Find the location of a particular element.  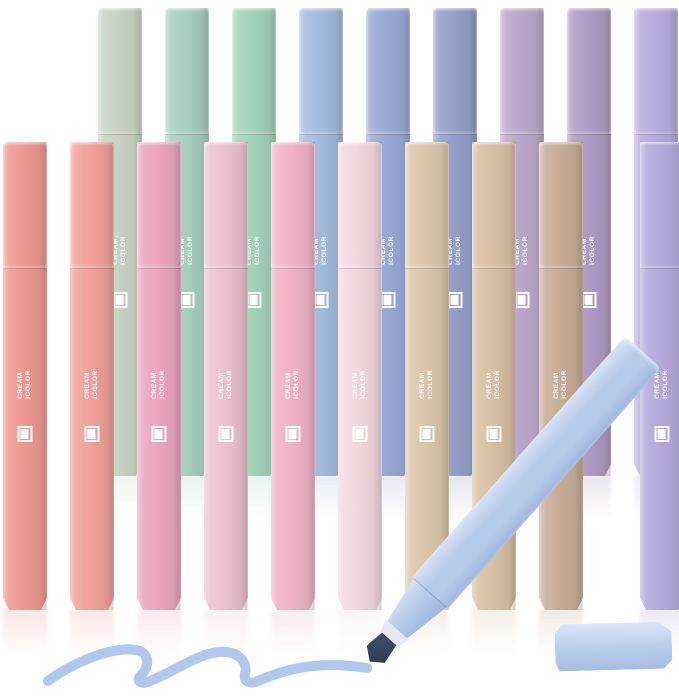

highlighter-tan: CREAM ICOLOR is located at coordinates (427, 376).